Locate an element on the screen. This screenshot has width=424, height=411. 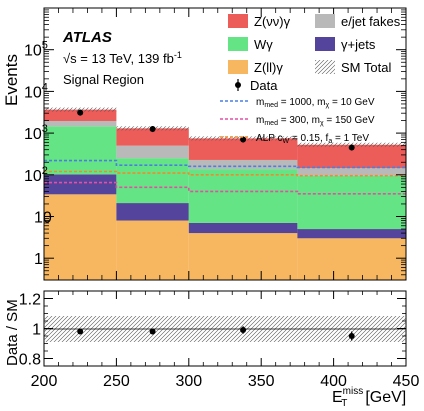
legend-signal-label: mmed = 300, mχ = 150 GeV is located at coordinates (315, 121).